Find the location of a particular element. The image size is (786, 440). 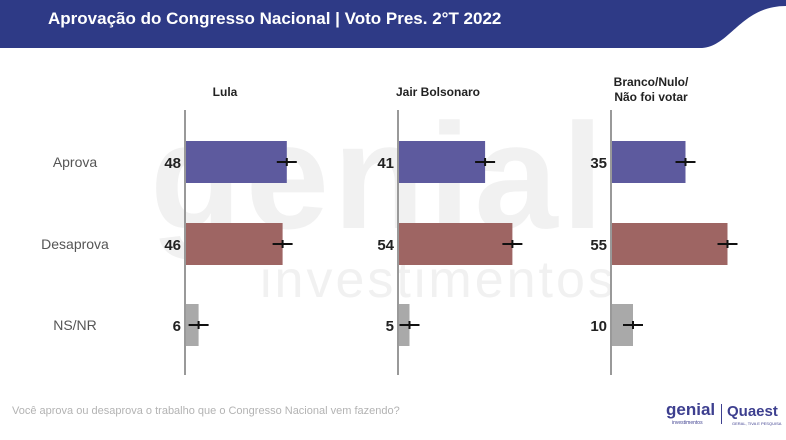

value-label-0-0: 48 is located at coordinates (172, 163).